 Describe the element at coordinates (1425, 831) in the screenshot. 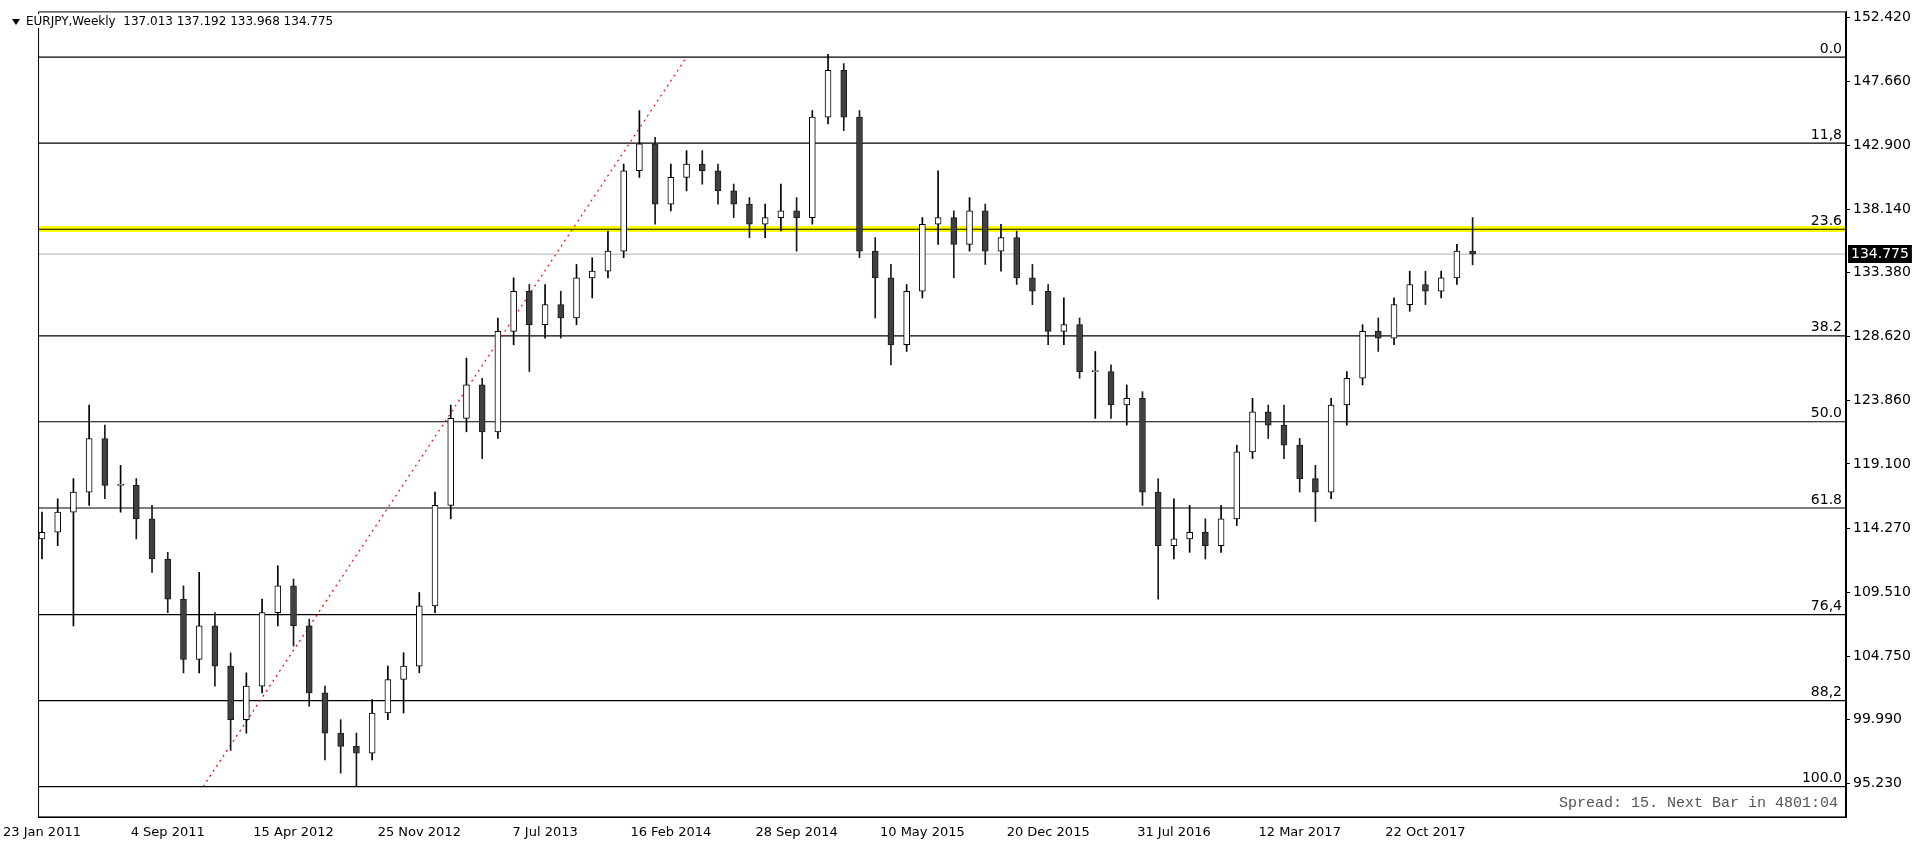

I see `x-tick-label: 22 Oct 2017` at that location.